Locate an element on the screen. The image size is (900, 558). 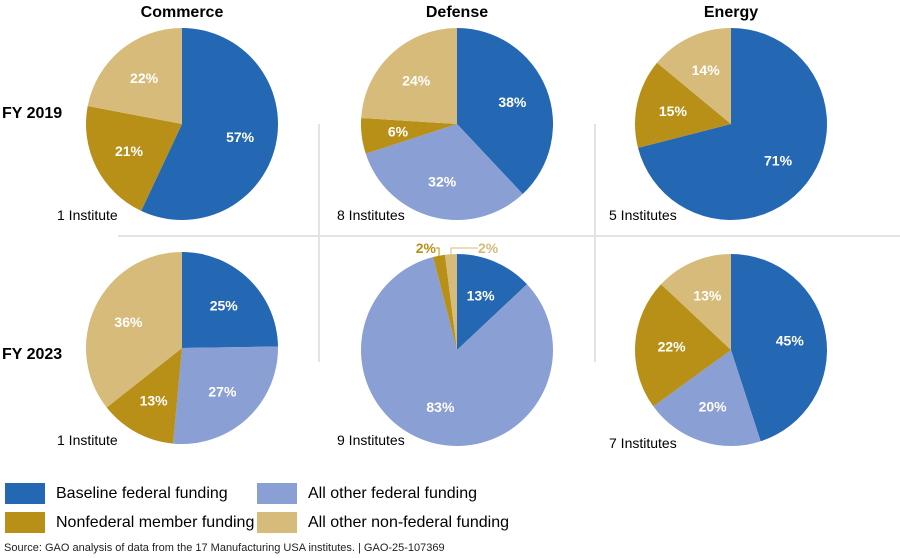
column-title-commerce: Commerce is located at coordinates (182, 12).